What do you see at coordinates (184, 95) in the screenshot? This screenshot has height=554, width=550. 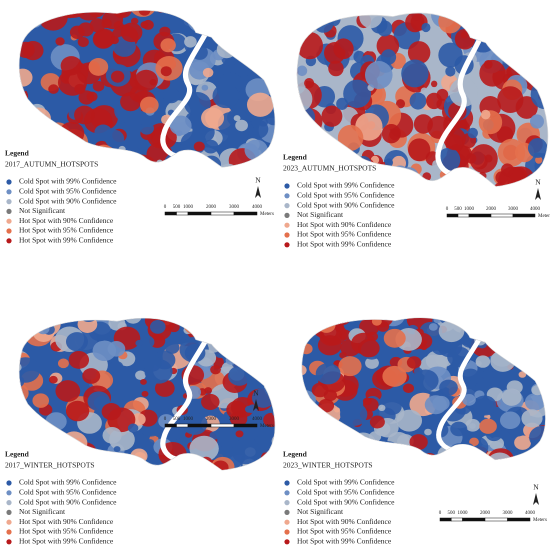 I see `river` at bounding box center [184, 95].